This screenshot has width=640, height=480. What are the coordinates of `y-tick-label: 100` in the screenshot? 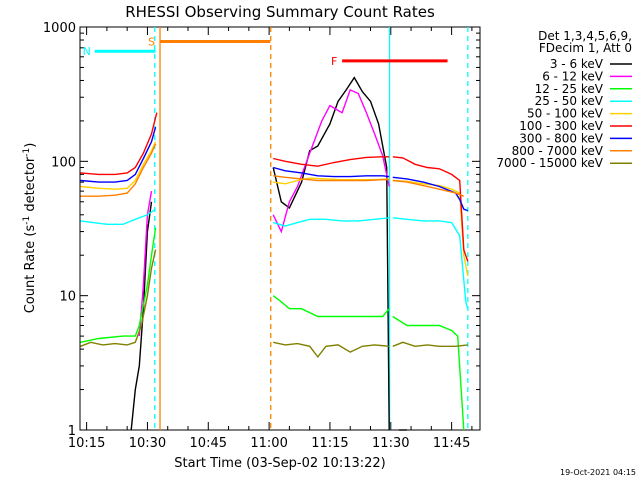 It's located at (63, 162).